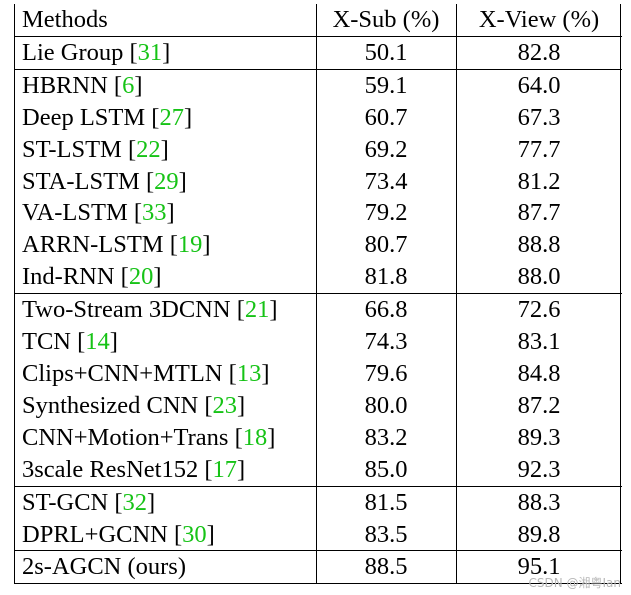  Describe the element at coordinates (318, 406) in the screenshot. I see `table-row: Synthesized CNN [23] 80.0 87.2` at that location.